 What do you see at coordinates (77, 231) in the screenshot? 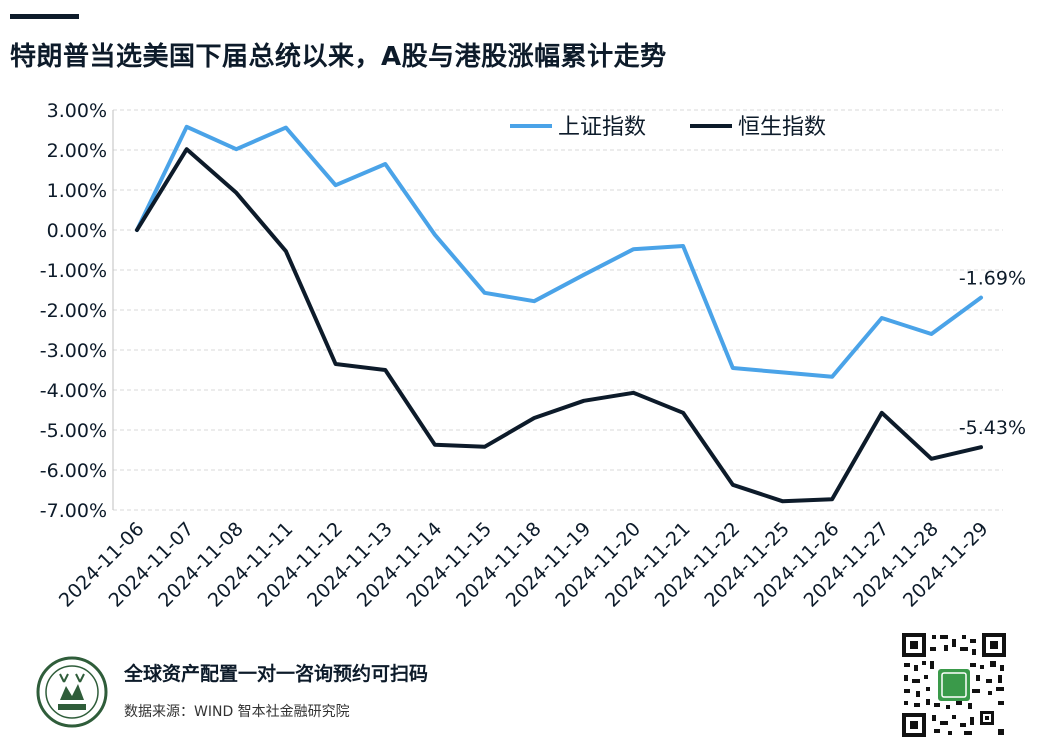
I see `y-tick-label: 0.00%` at bounding box center [77, 231].